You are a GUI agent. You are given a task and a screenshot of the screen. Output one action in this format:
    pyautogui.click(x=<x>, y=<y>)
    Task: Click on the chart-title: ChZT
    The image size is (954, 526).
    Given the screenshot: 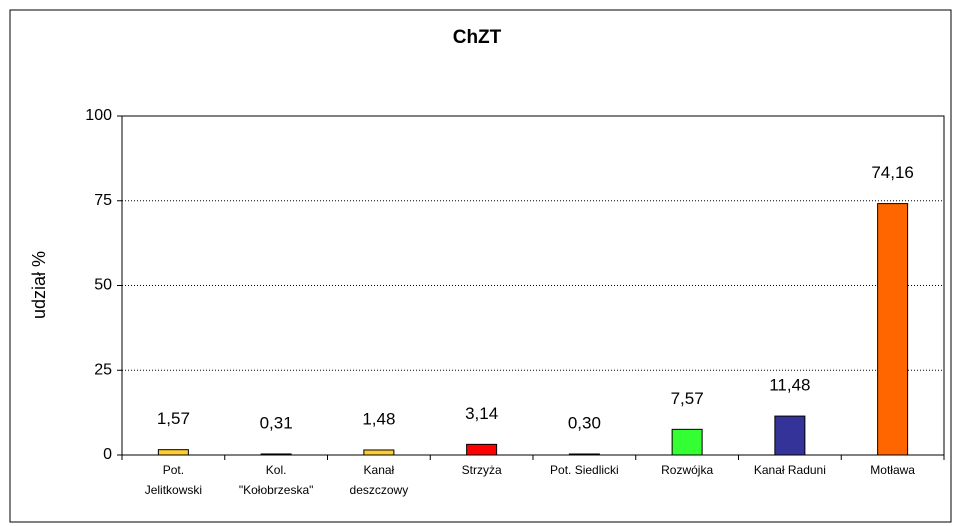 What is the action you would take?
    pyautogui.click(x=477, y=37)
    